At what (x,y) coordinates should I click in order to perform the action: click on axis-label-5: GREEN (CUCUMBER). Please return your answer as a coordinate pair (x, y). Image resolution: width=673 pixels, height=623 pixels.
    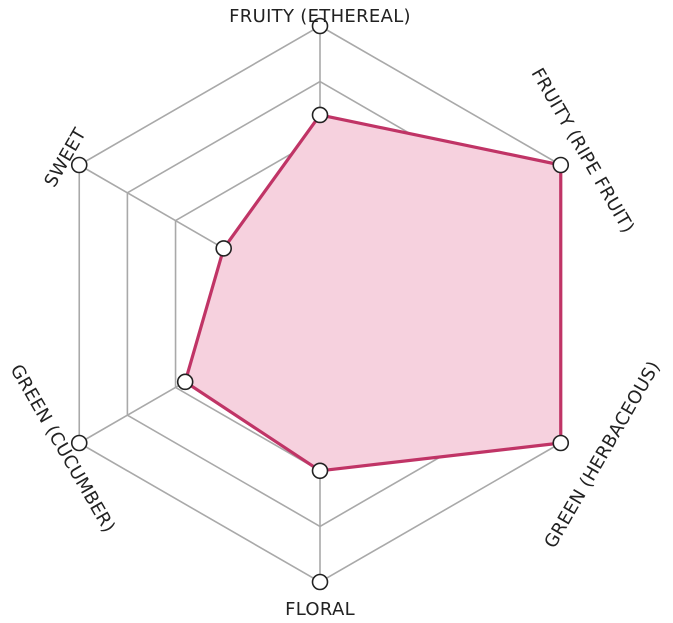
    Looking at the image, I should click on (62, 448).